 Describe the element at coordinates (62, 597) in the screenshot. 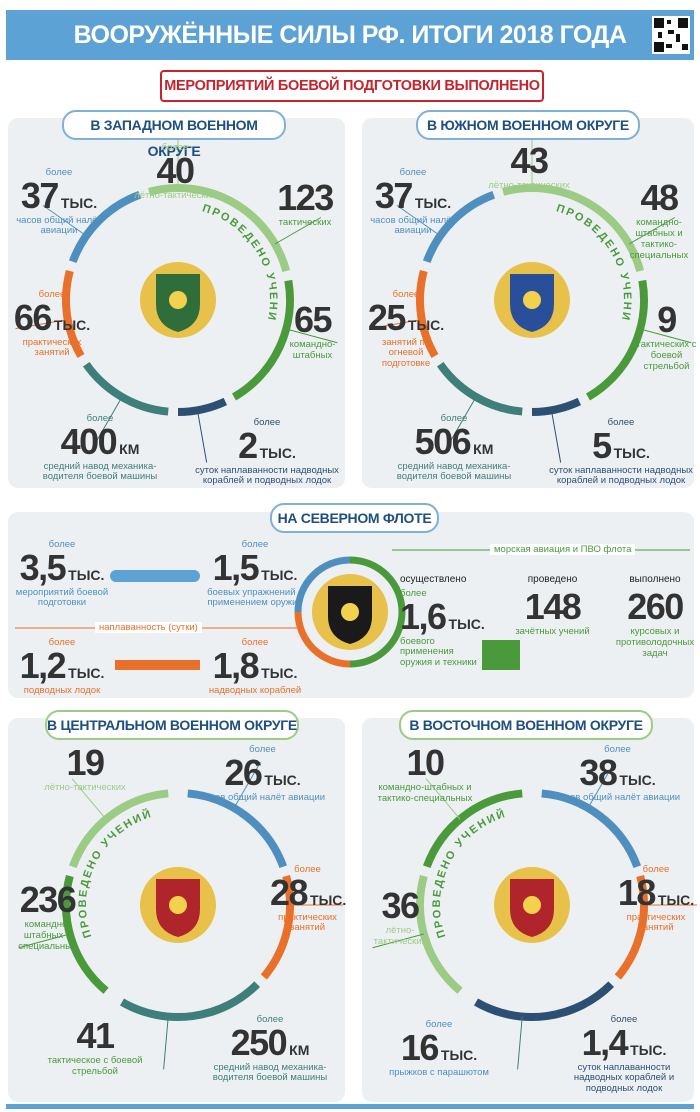

I see `stat-label: мероприятий боевой подготовки` at that location.